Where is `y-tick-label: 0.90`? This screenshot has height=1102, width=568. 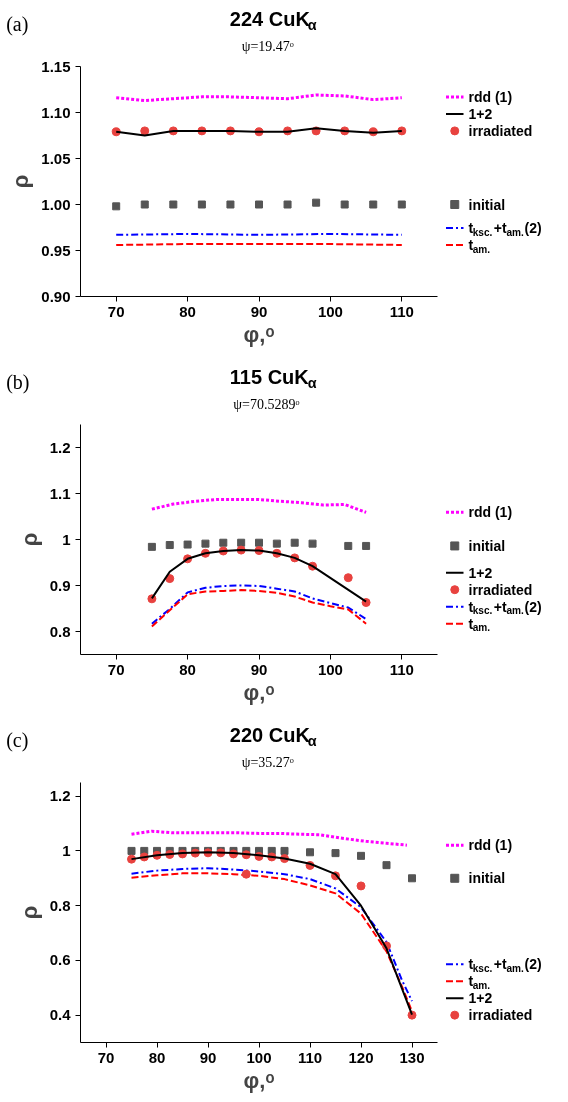 y-tick-label: 0.90 is located at coordinates (56, 296).